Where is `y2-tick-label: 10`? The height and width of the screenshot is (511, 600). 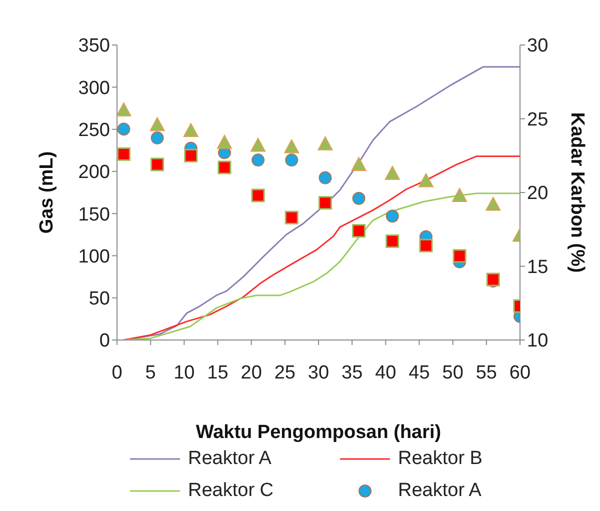 y2-tick-label: 10 is located at coordinates (537, 341).